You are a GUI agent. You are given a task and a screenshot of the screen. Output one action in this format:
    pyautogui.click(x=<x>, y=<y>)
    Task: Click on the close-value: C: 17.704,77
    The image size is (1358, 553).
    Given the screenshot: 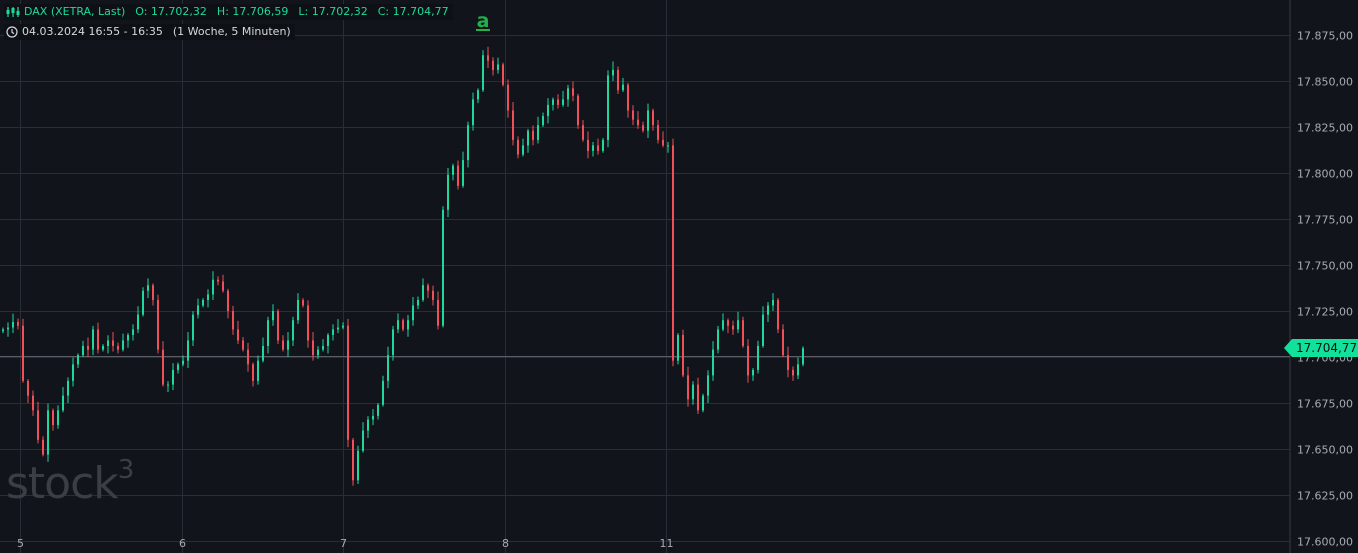 What is the action you would take?
    pyautogui.click(x=413, y=11)
    